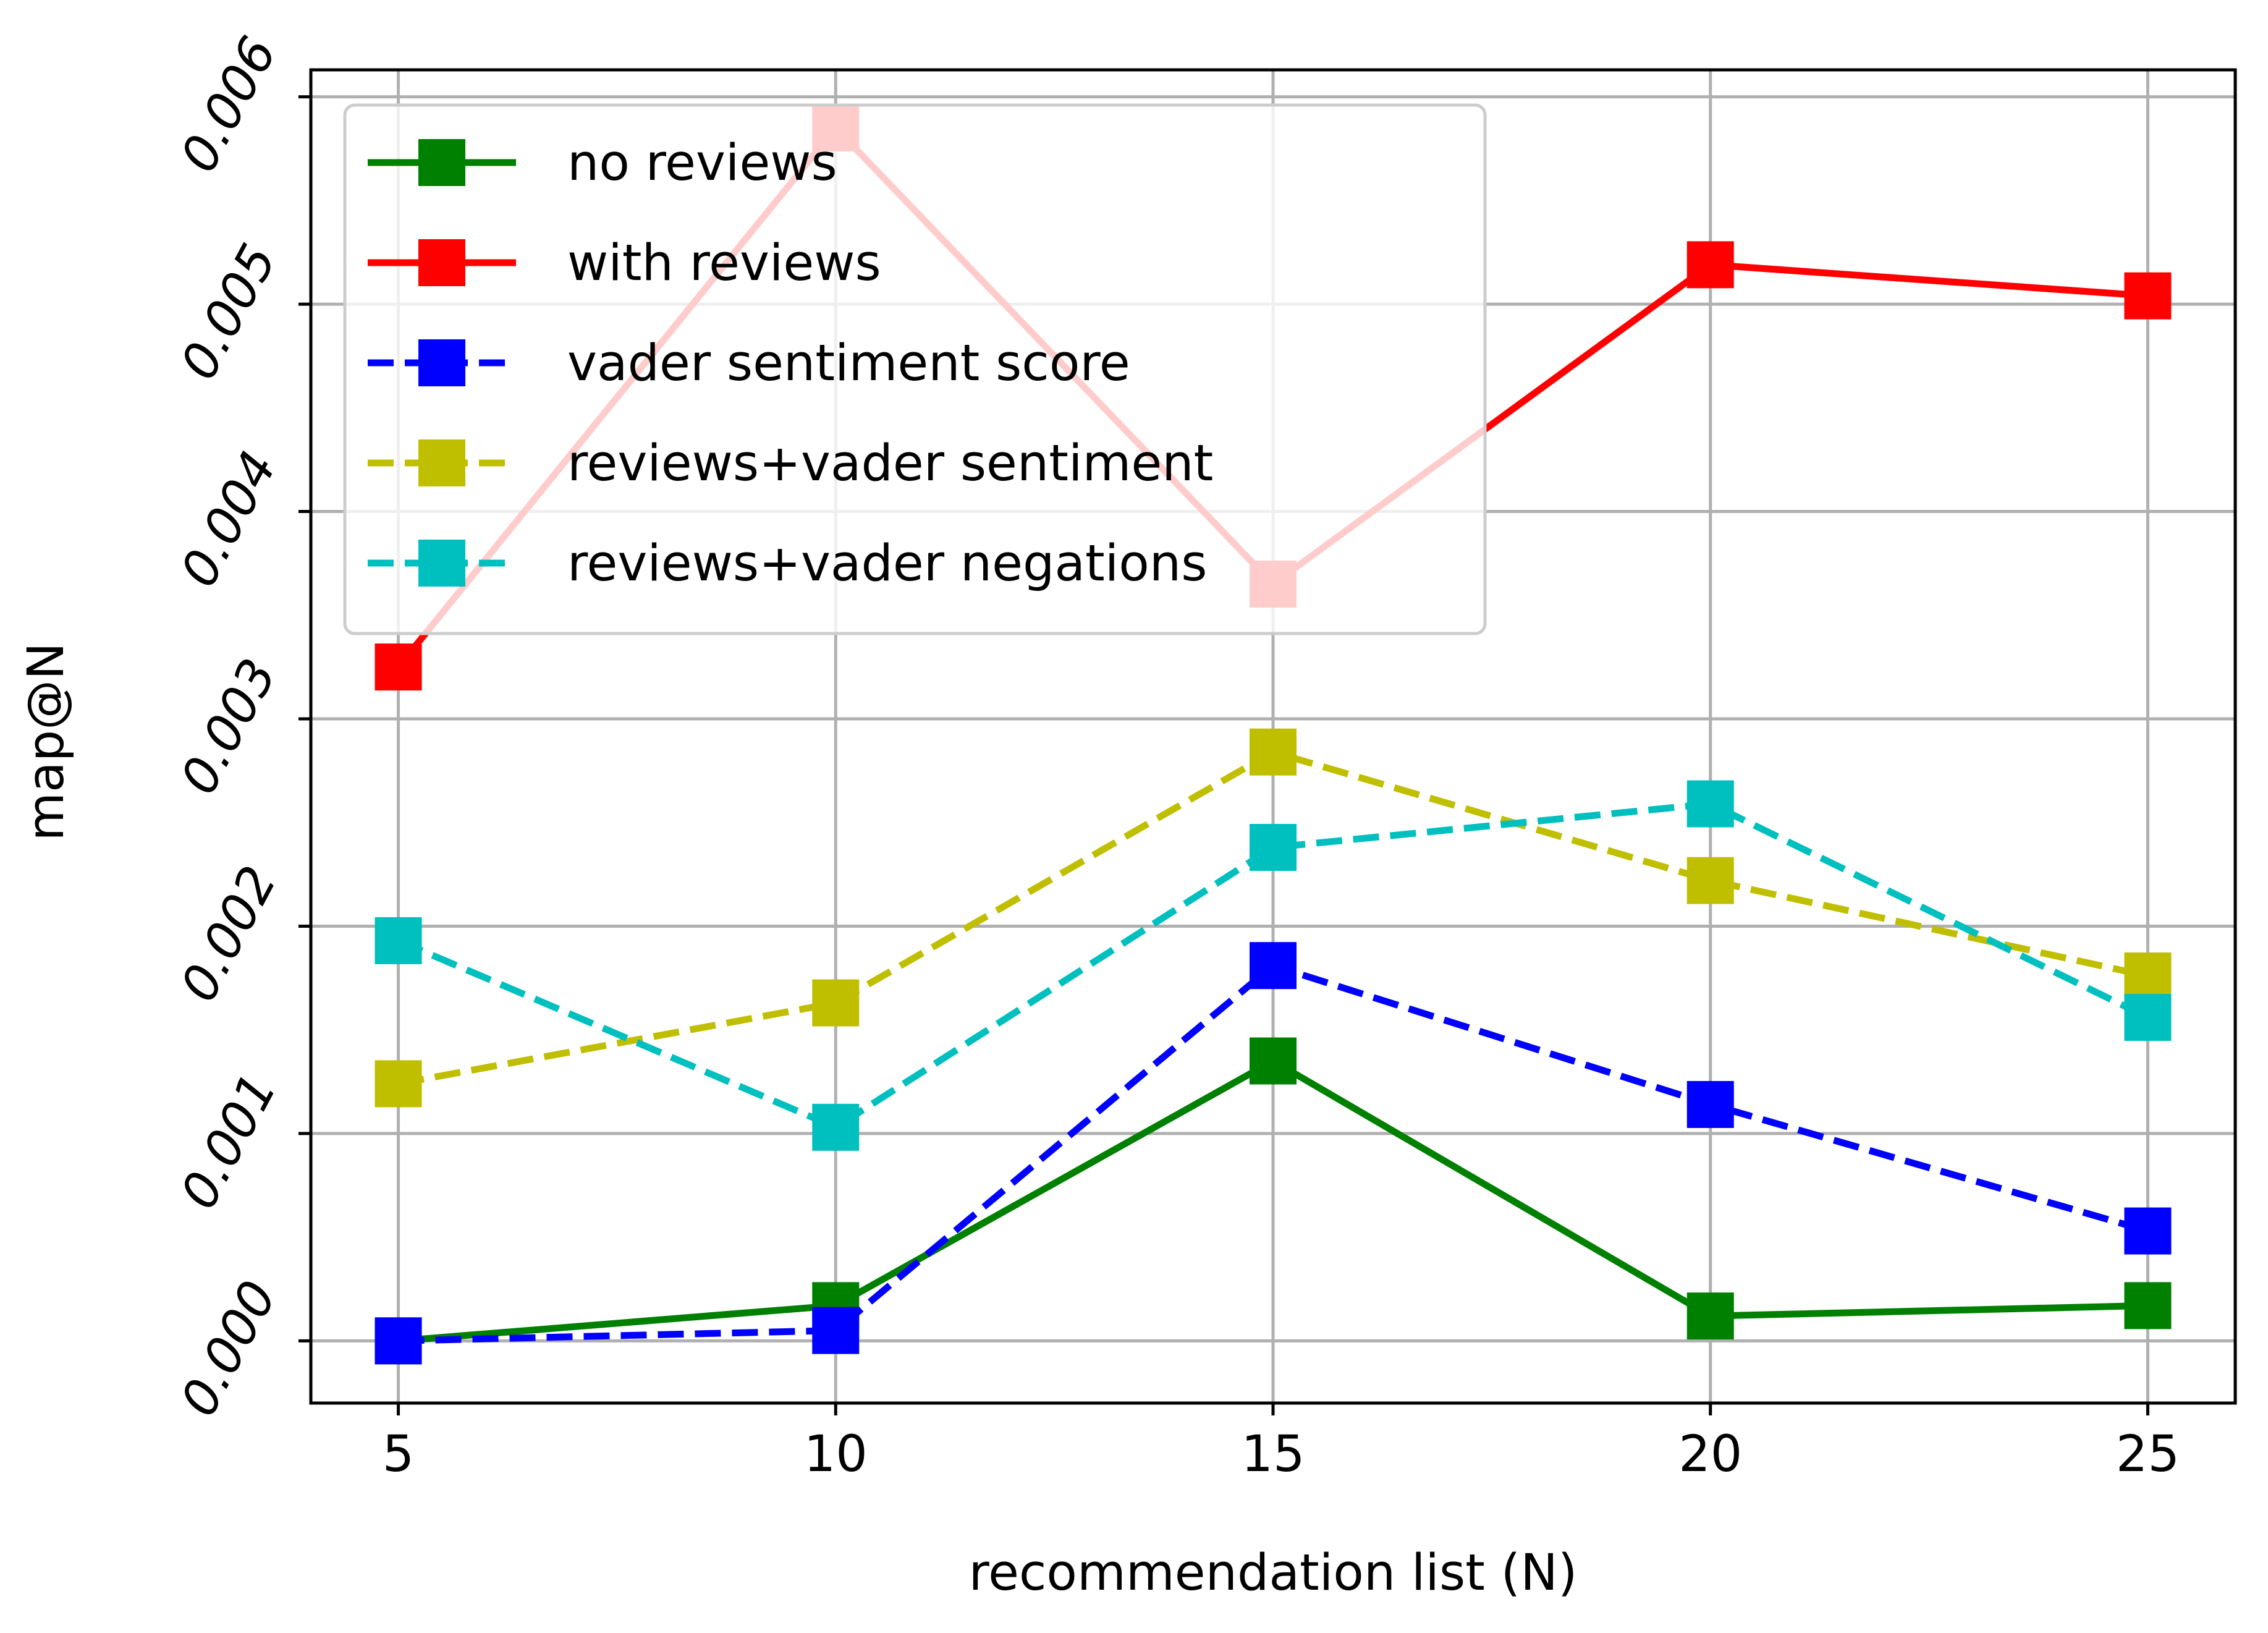  Describe the element at coordinates (230, 727) in the screenshot. I see `y-tick-label: 0.003` at that location.